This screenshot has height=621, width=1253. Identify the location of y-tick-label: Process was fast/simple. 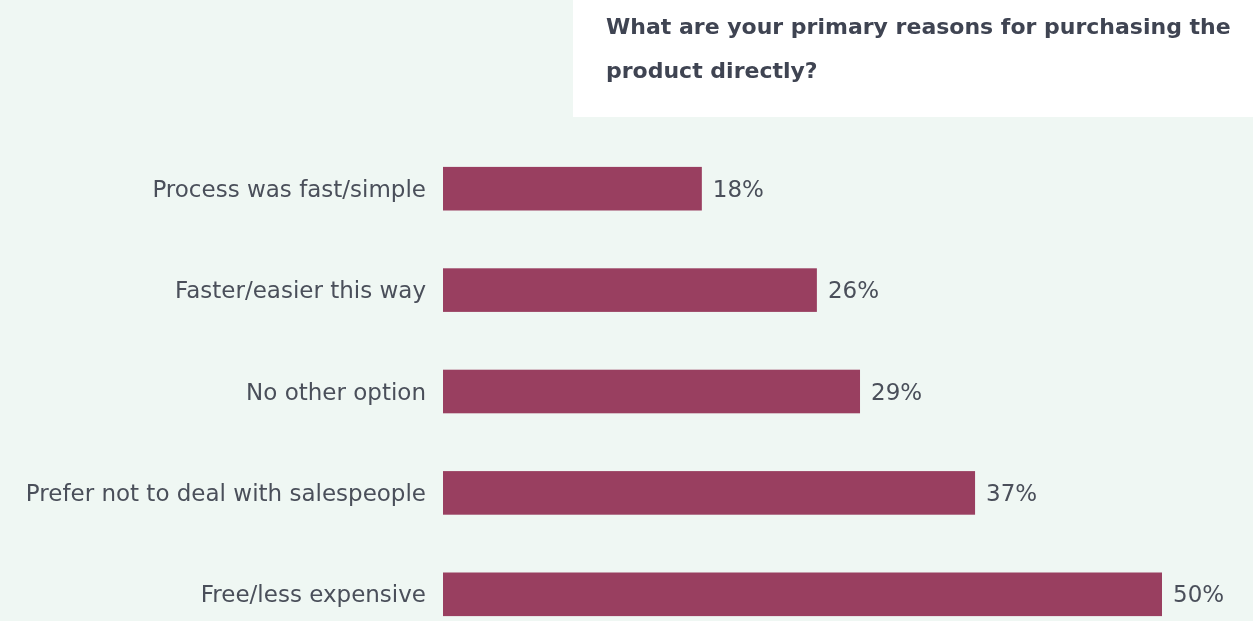
(289, 188).